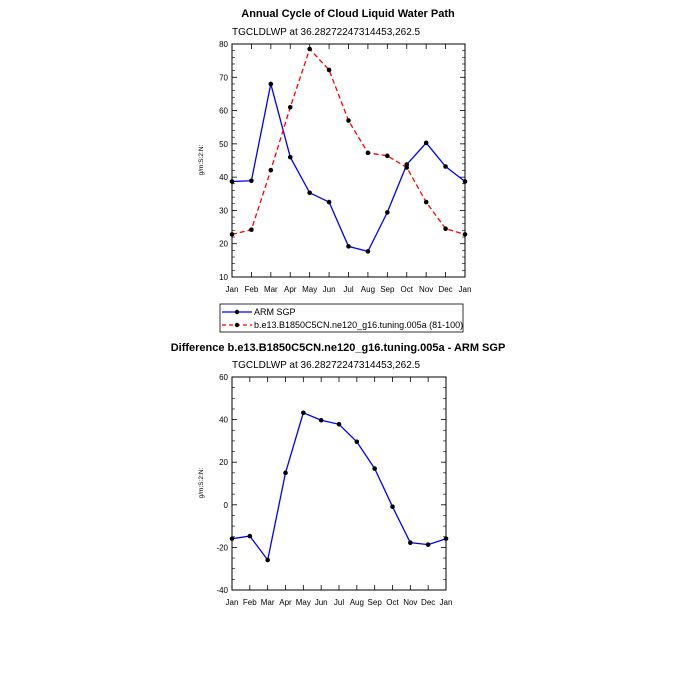  What do you see at coordinates (223, 277) in the screenshot?
I see `y-tick-label: 10` at bounding box center [223, 277].